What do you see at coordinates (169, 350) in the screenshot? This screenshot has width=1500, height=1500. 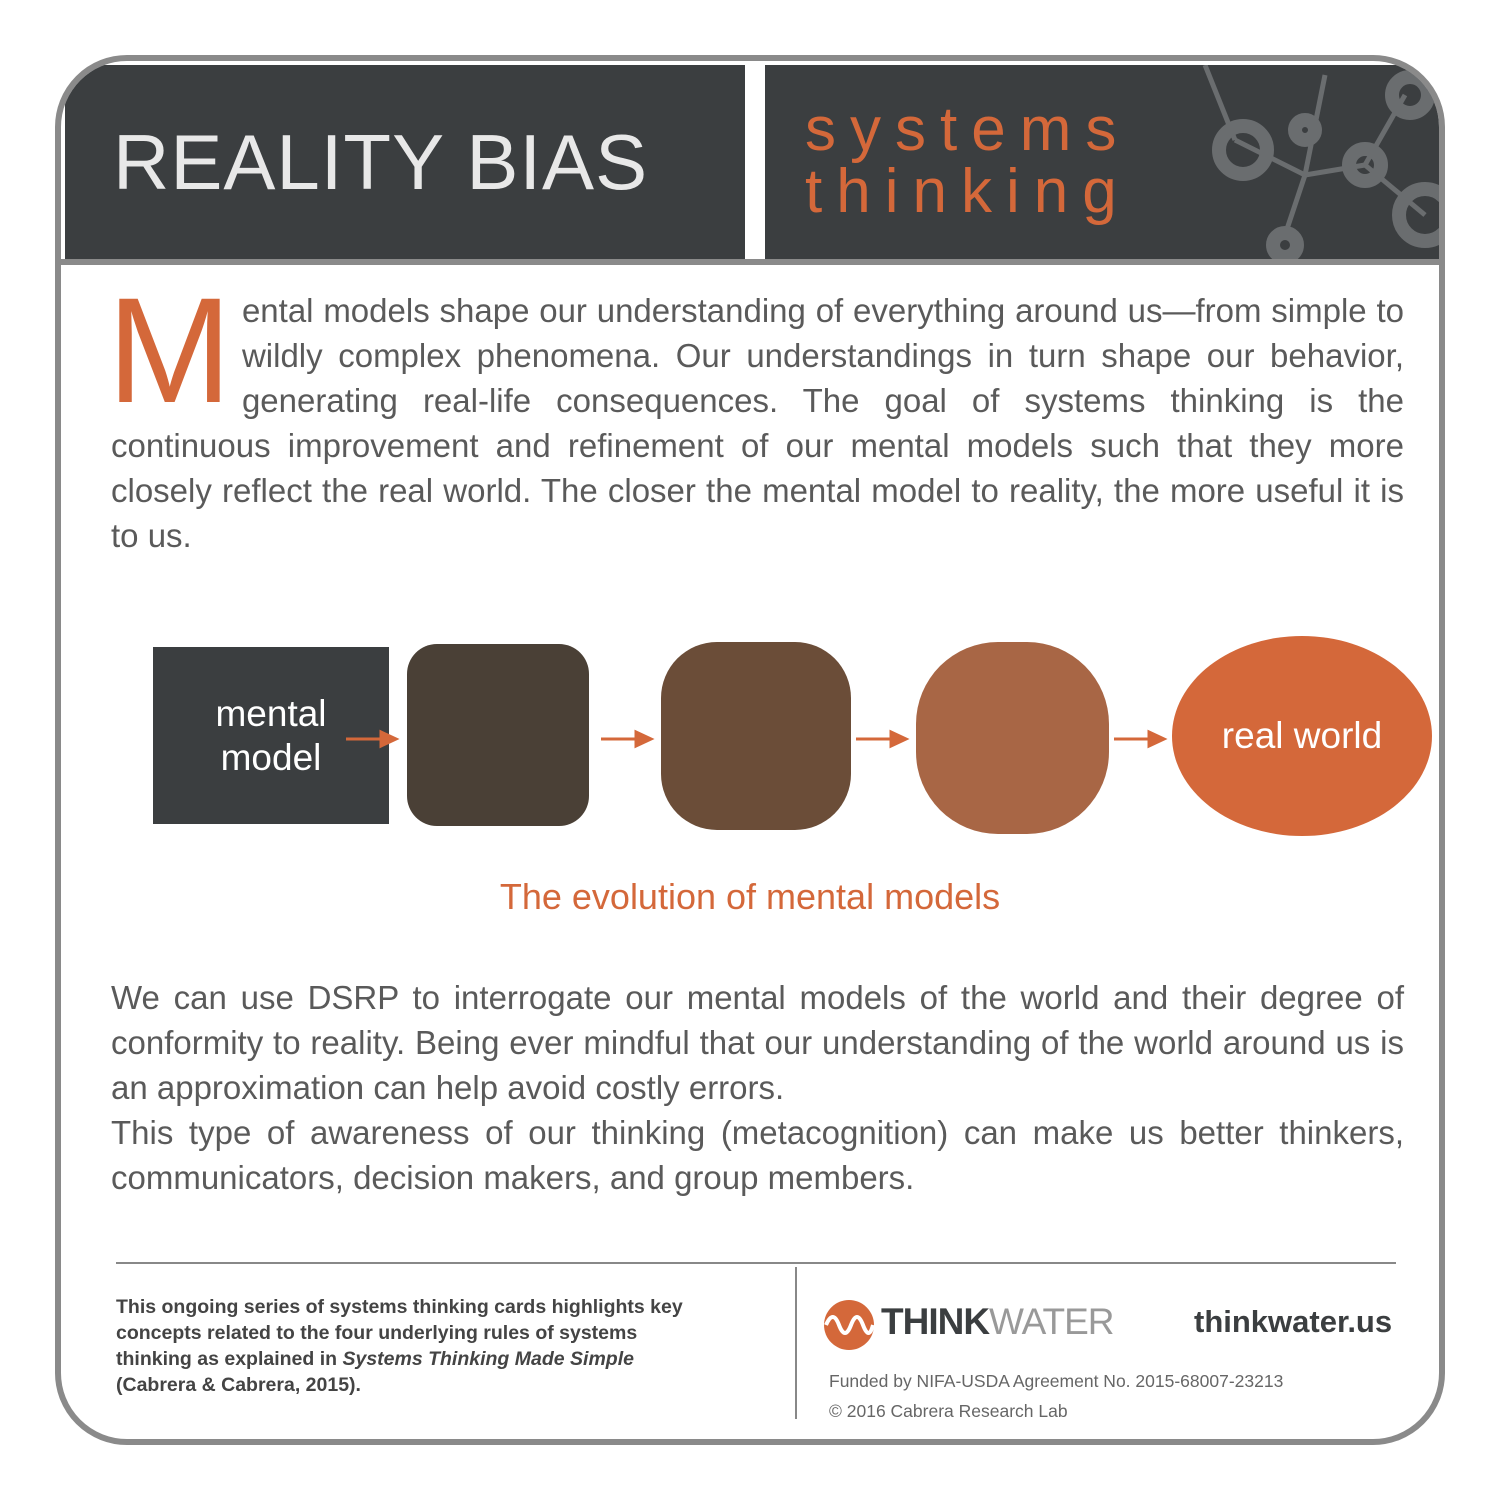 I see `drop-cap: M` at bounding box center [169, 350].